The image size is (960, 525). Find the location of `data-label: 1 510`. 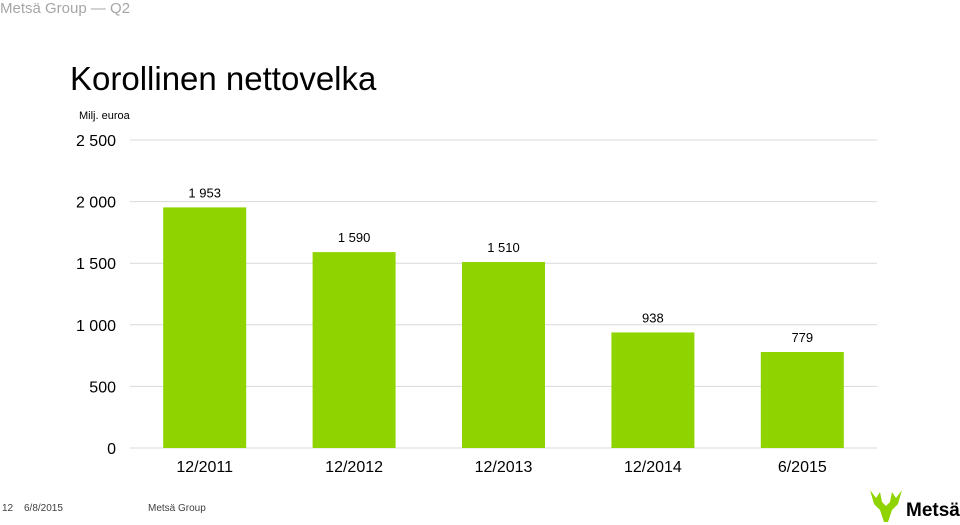

data-label: 1 510 is located at coordinates (503, 247).